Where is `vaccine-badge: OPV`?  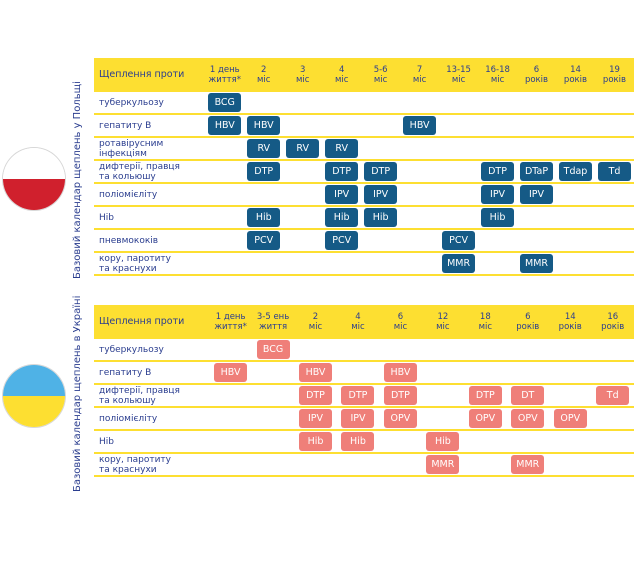 vaccine-badge: OPV is located at coordinates (485, 418).